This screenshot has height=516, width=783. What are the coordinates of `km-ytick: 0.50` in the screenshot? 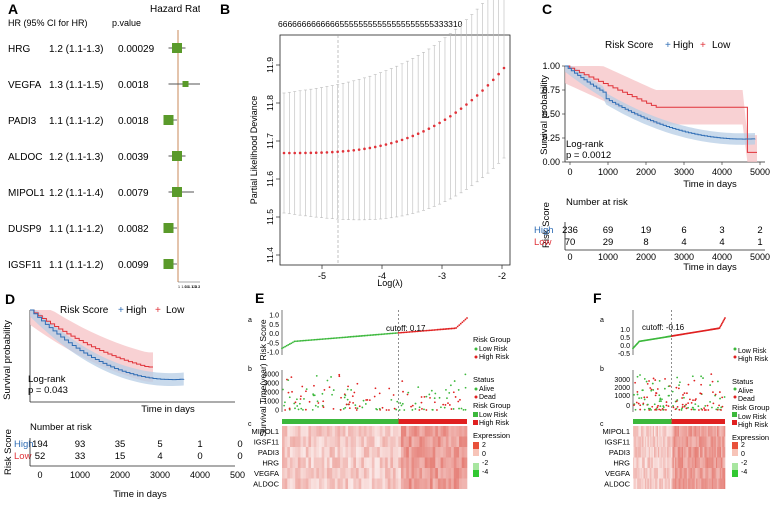 It's located at (551, 114).